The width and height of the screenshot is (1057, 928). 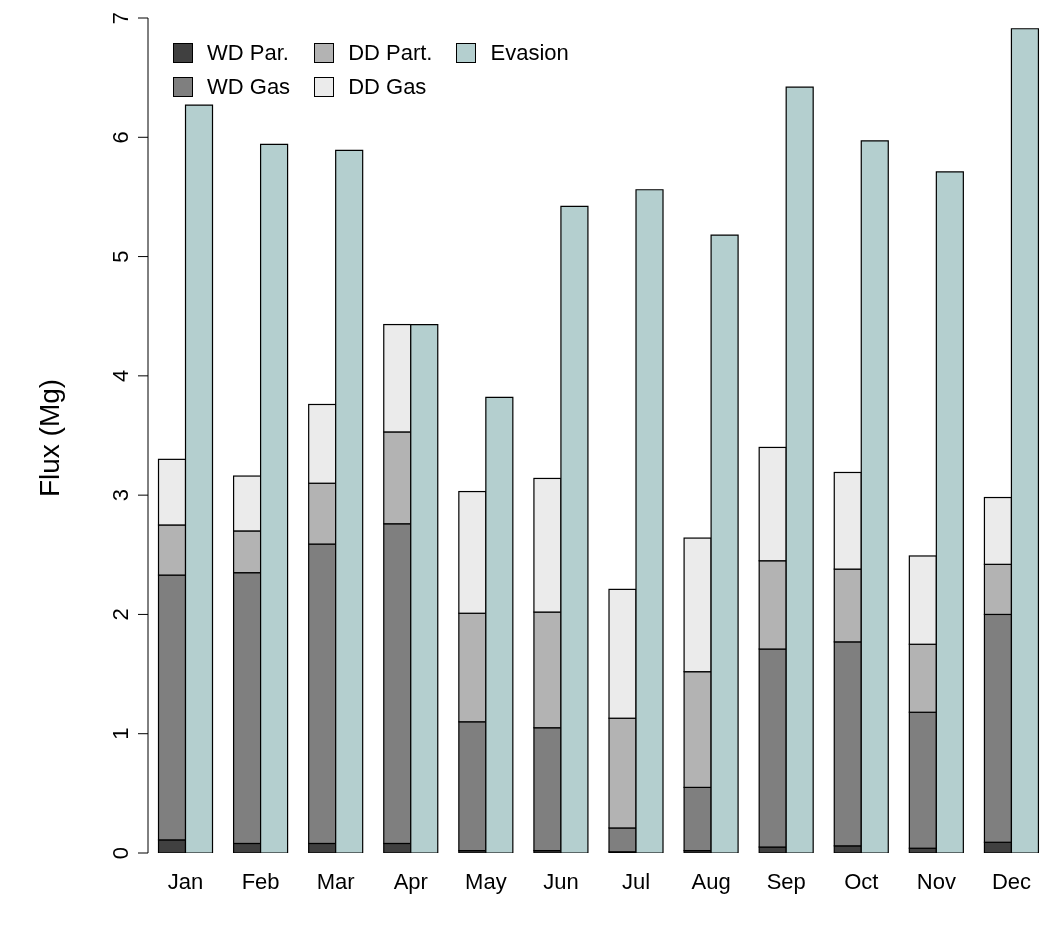 I want to click on x-tick-label: Jan, so click(x=185, y=881).